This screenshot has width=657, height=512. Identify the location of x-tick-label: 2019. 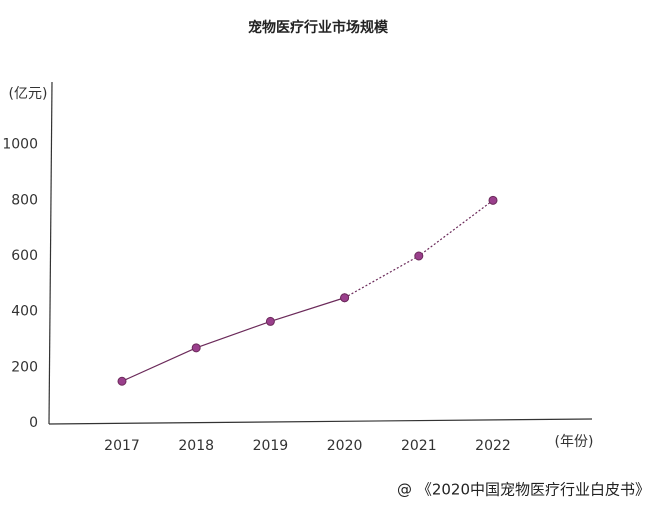
(271, 446).